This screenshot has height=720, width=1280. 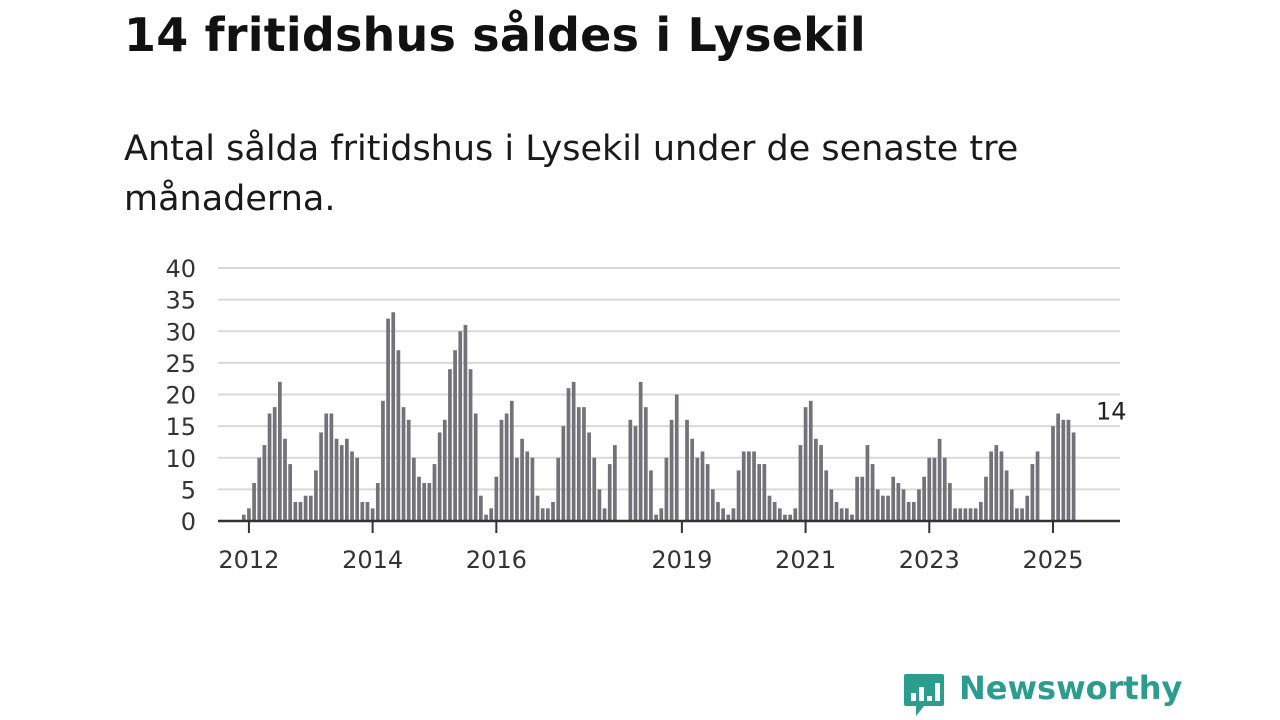 I want to click on y-tick-label: 10, so click(x=180, y=459).